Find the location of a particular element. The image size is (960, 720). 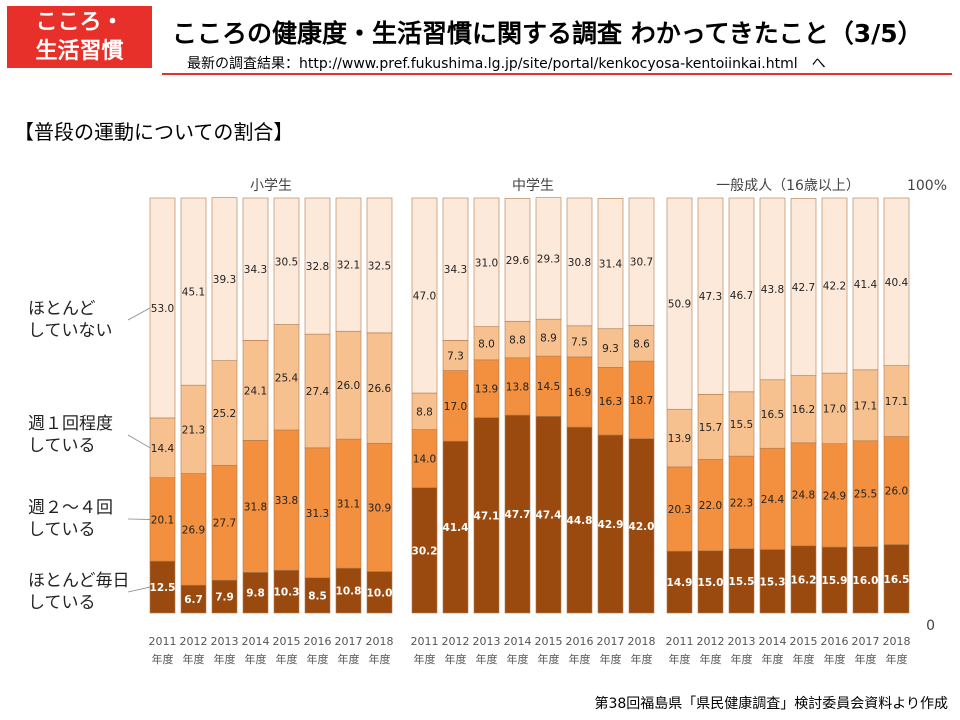

data-label: 30.9 is located at coordinates (379, 508).